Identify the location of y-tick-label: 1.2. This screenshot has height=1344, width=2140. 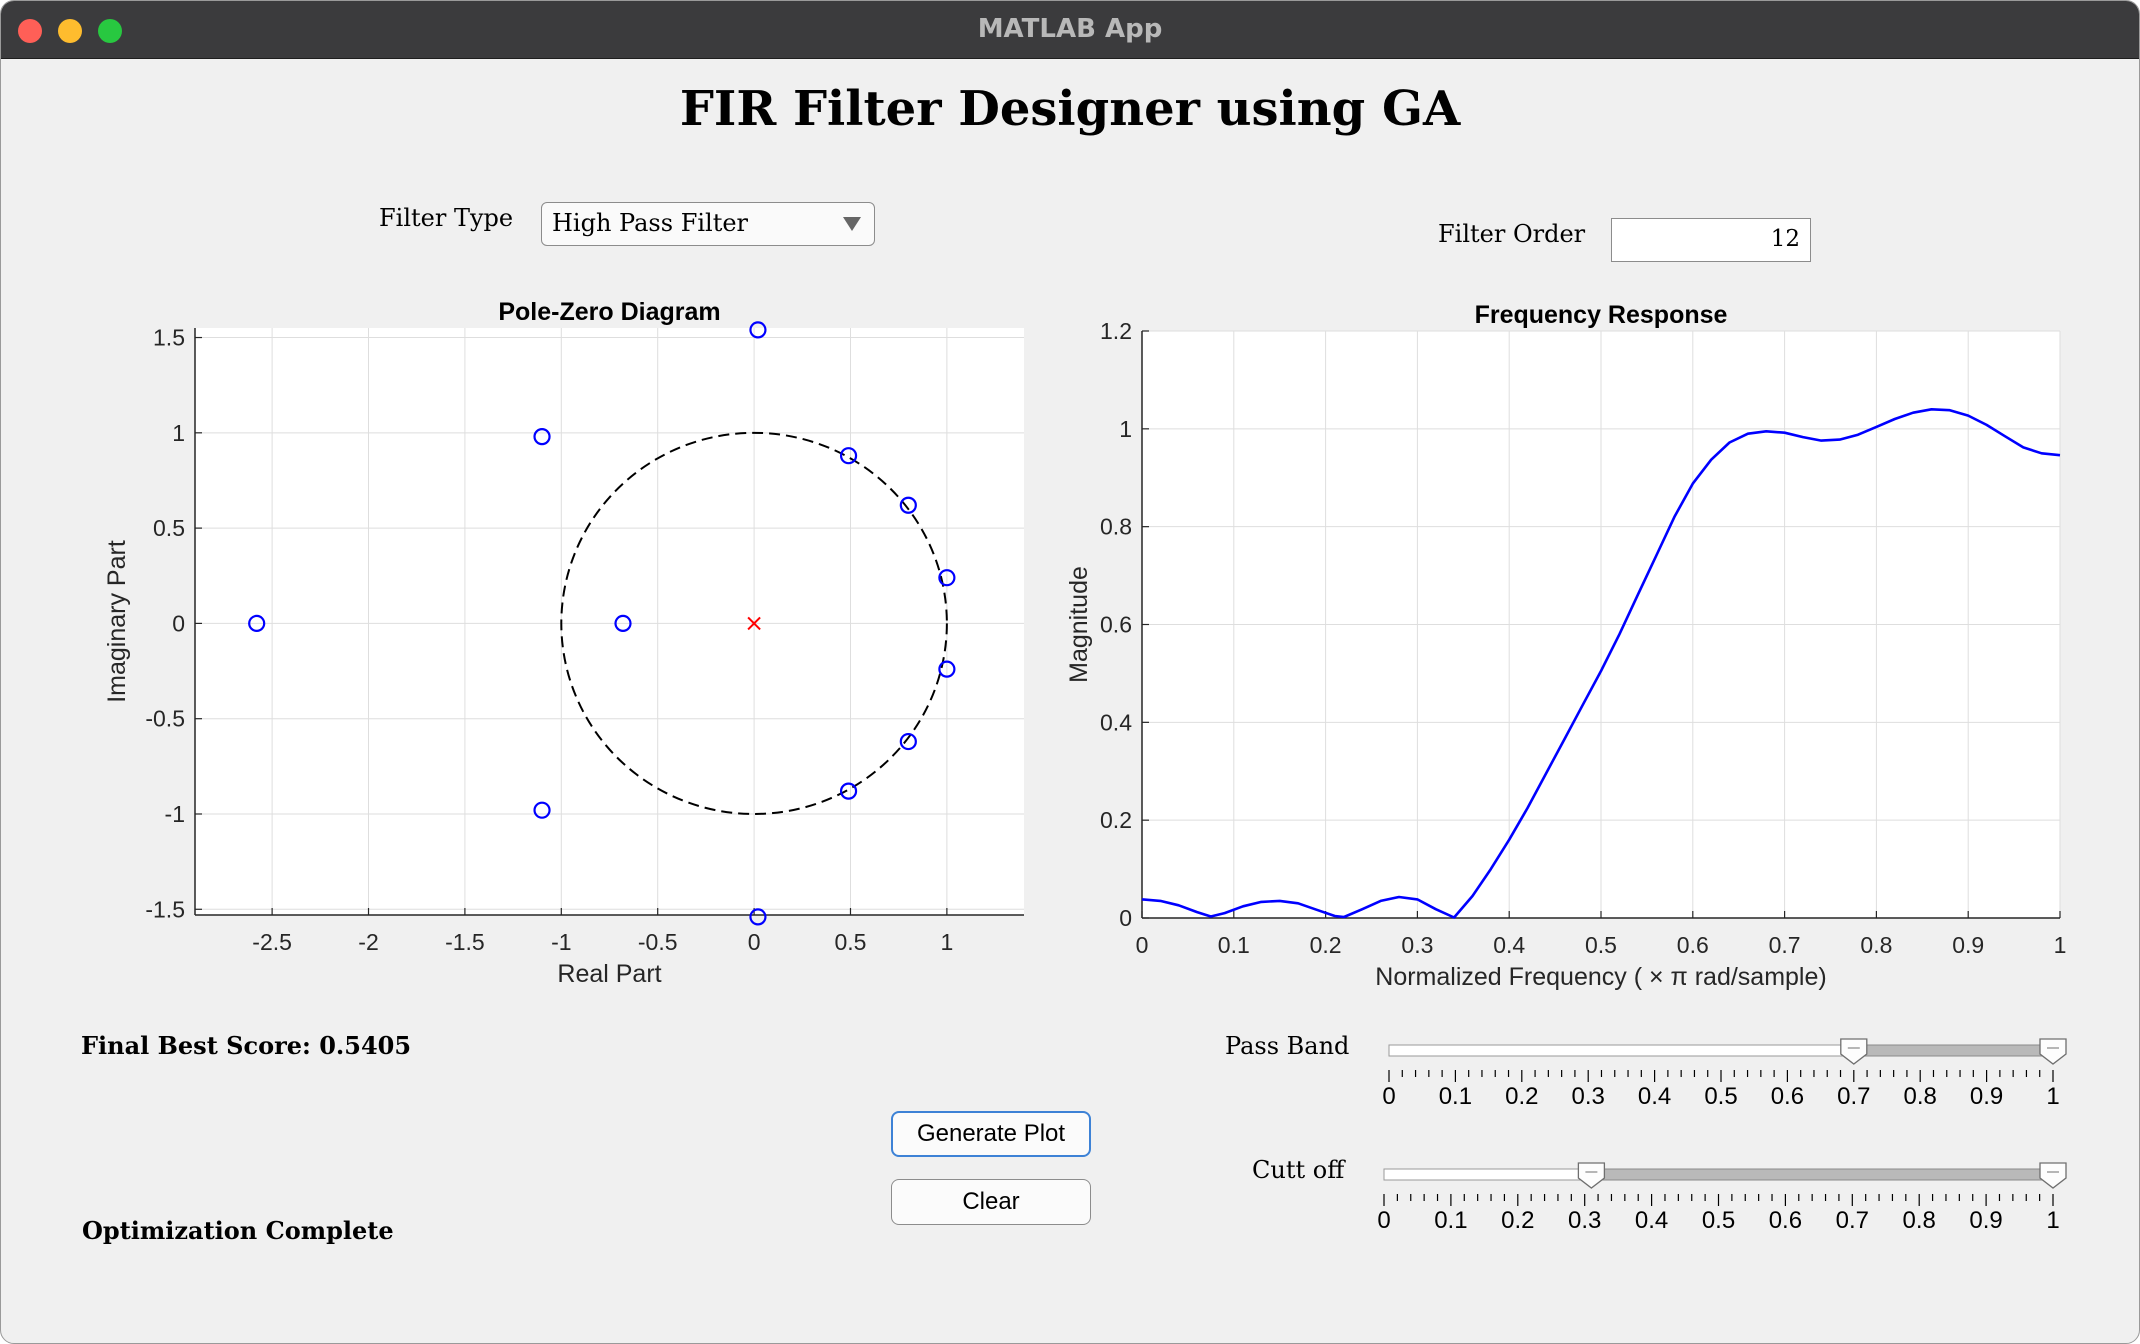
(1116, 331).